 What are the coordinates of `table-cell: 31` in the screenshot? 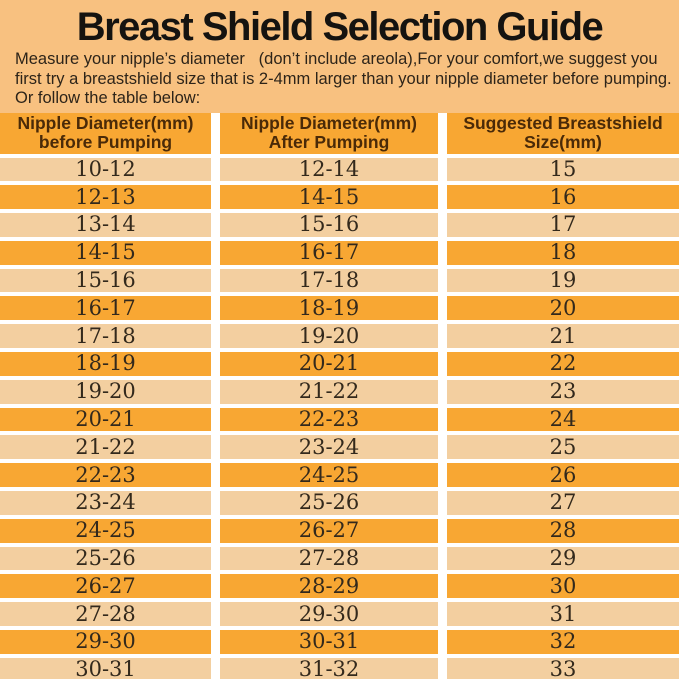 It's located at (563, 616).